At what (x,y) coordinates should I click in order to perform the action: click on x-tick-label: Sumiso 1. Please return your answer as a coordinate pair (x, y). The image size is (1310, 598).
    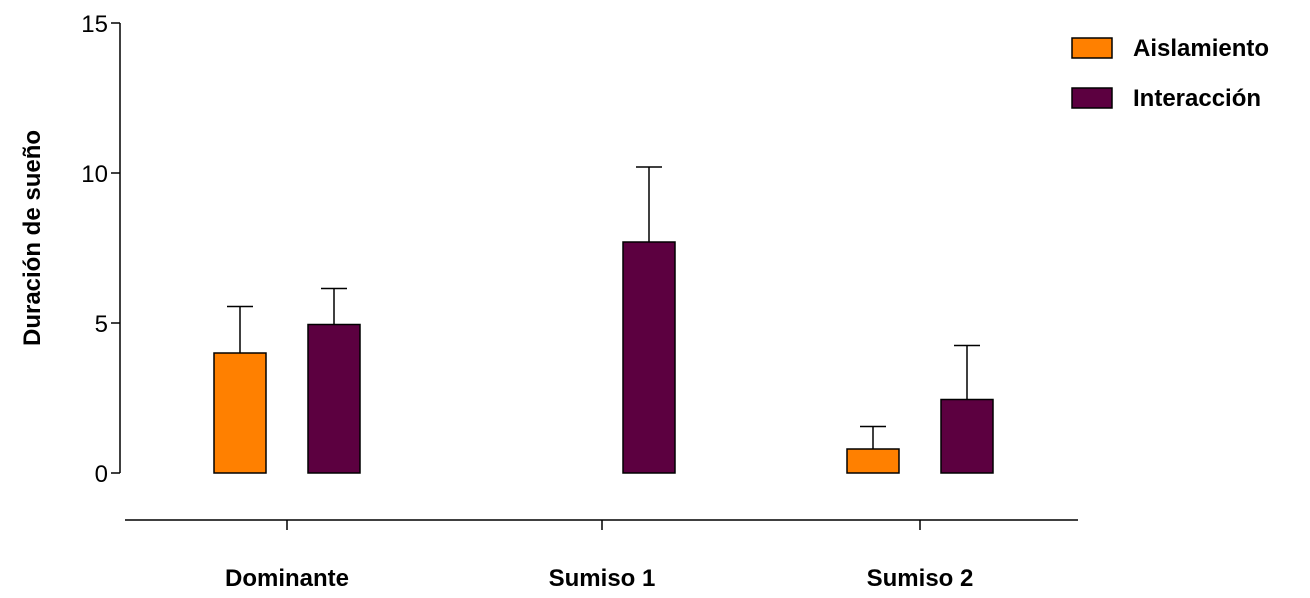
    Looking at the image, I should click on (602, 578).